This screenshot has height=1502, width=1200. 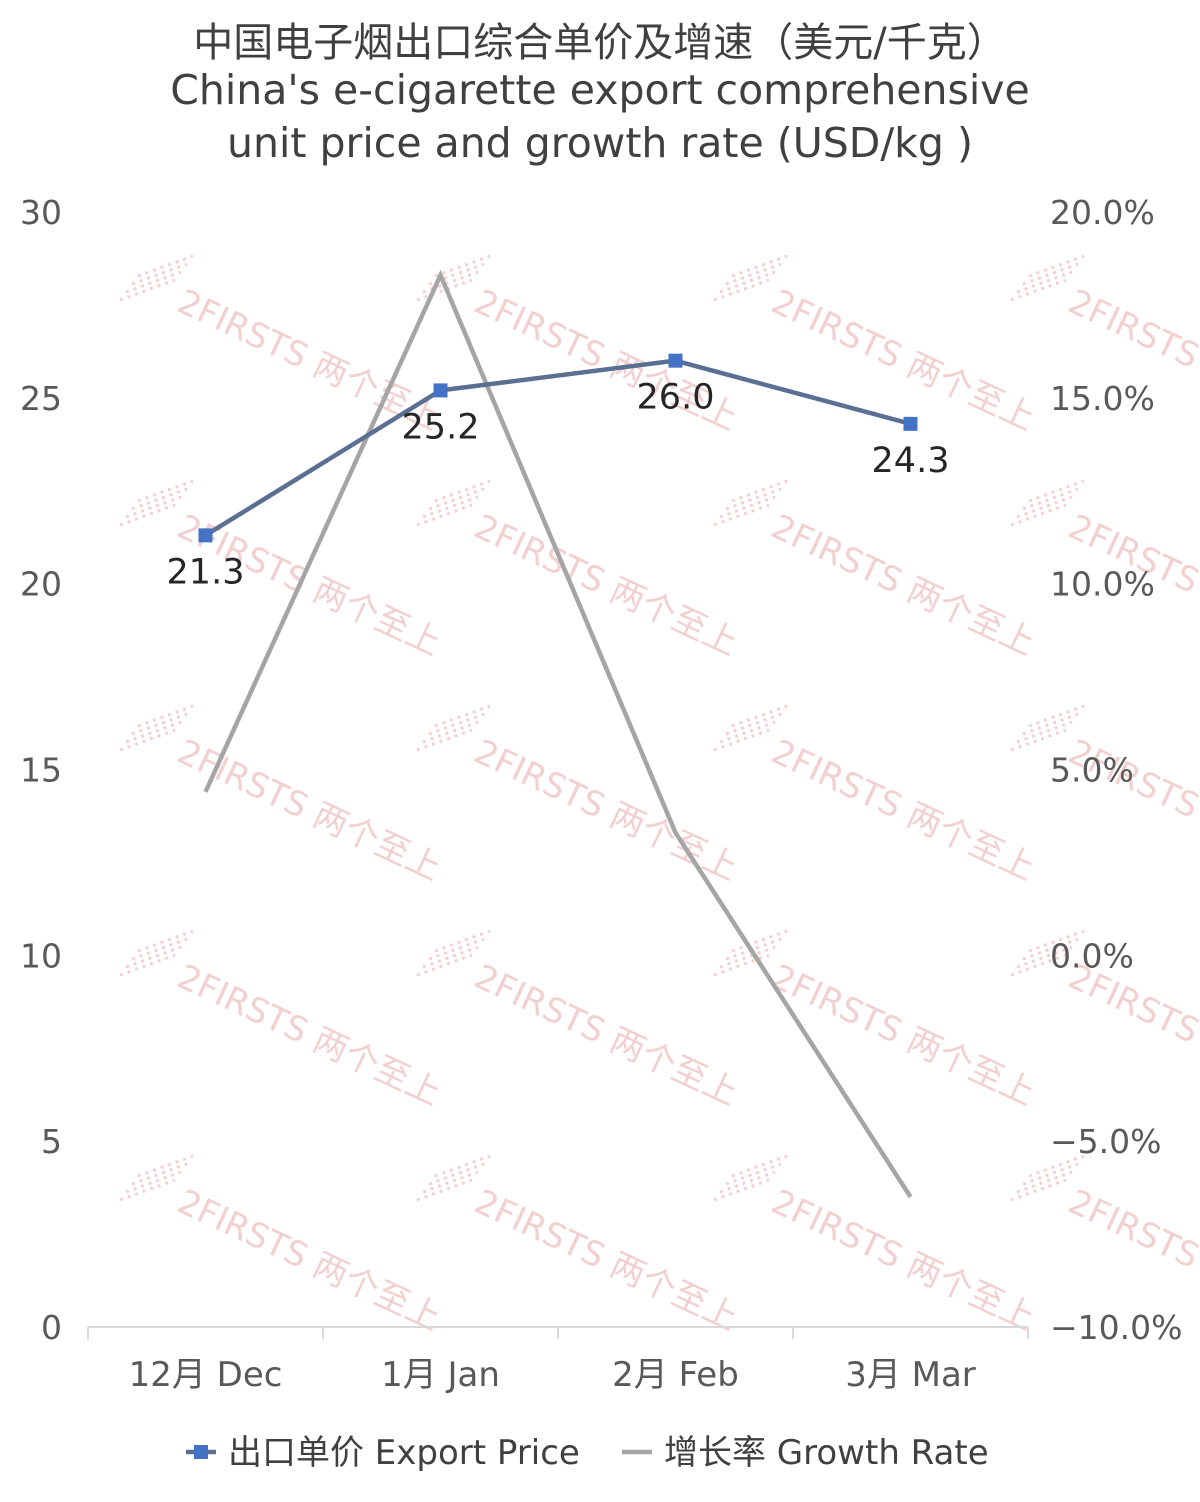 What do you see at coordinates (1106, 1141) in the screenshot?
I see `y-right-tick-label: −5.0%` at bounding box center [1106, 1141].